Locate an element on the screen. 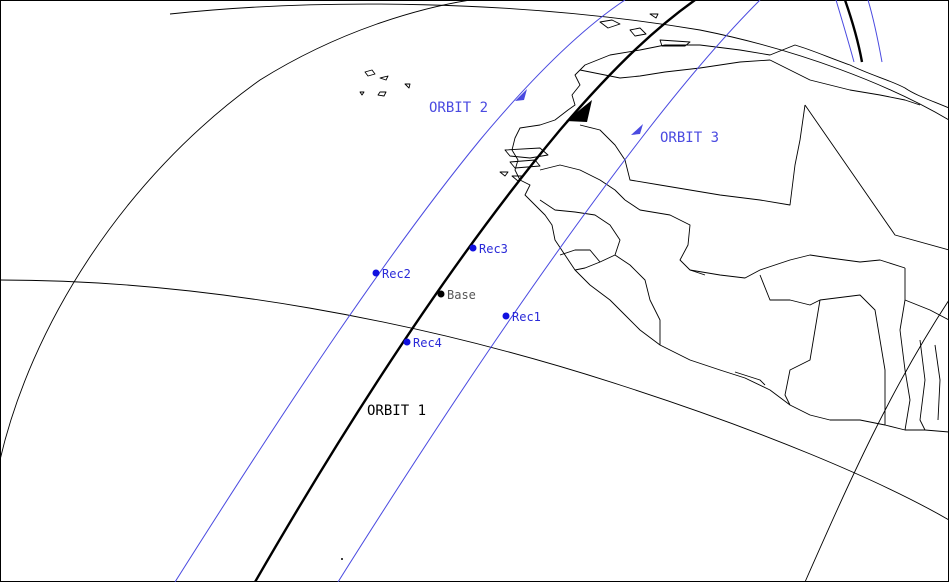 This screenshot has height=582, width=949. point-rec4-label: Rec4 is located at coordinates (427, 343).